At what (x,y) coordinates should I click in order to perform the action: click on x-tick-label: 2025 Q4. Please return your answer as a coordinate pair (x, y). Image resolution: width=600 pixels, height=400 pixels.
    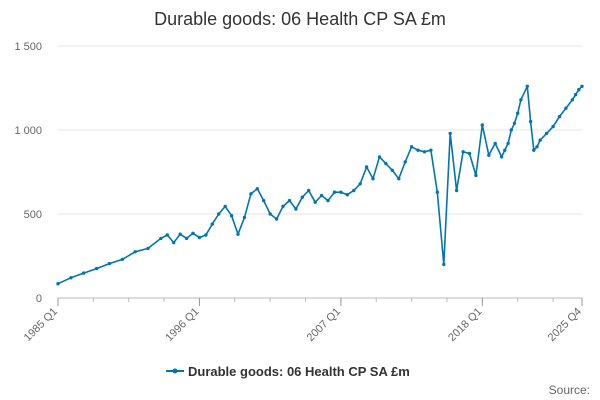
    Looking at the image, I should click on (565, 325).